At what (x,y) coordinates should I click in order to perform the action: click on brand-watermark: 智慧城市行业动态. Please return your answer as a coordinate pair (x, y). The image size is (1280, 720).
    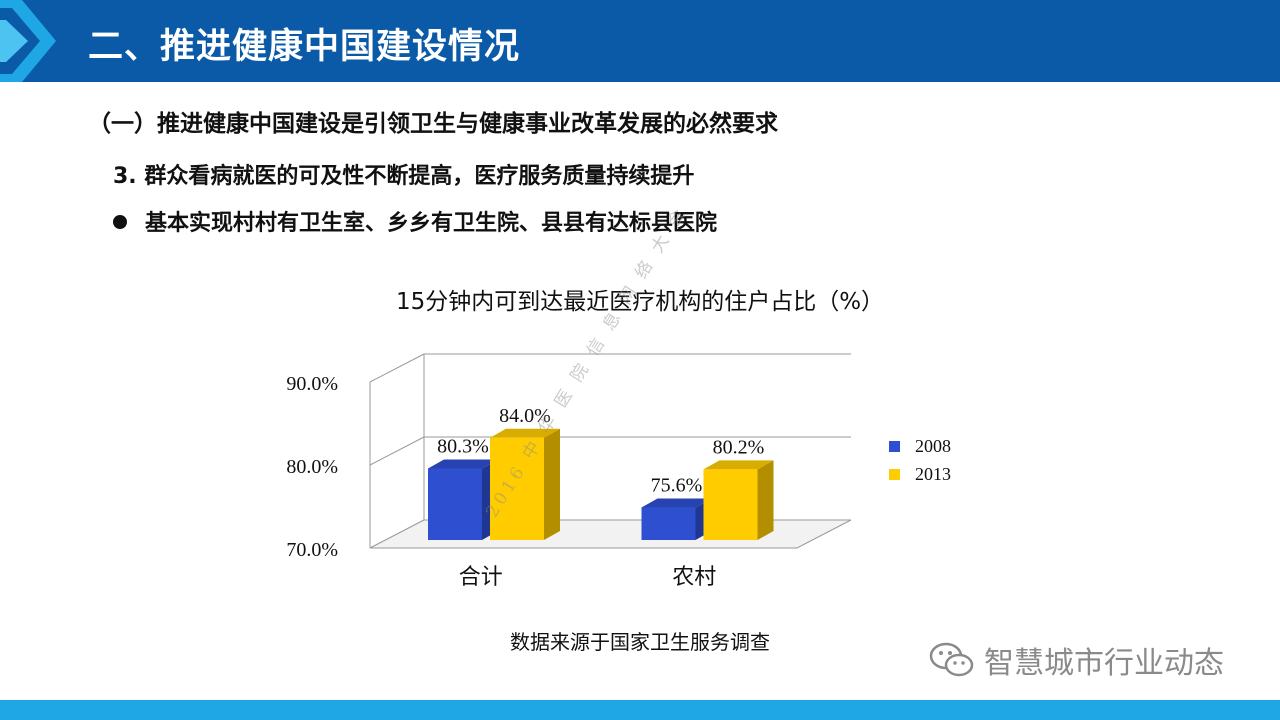
    Looking at the image, I should click on (1076, 660).